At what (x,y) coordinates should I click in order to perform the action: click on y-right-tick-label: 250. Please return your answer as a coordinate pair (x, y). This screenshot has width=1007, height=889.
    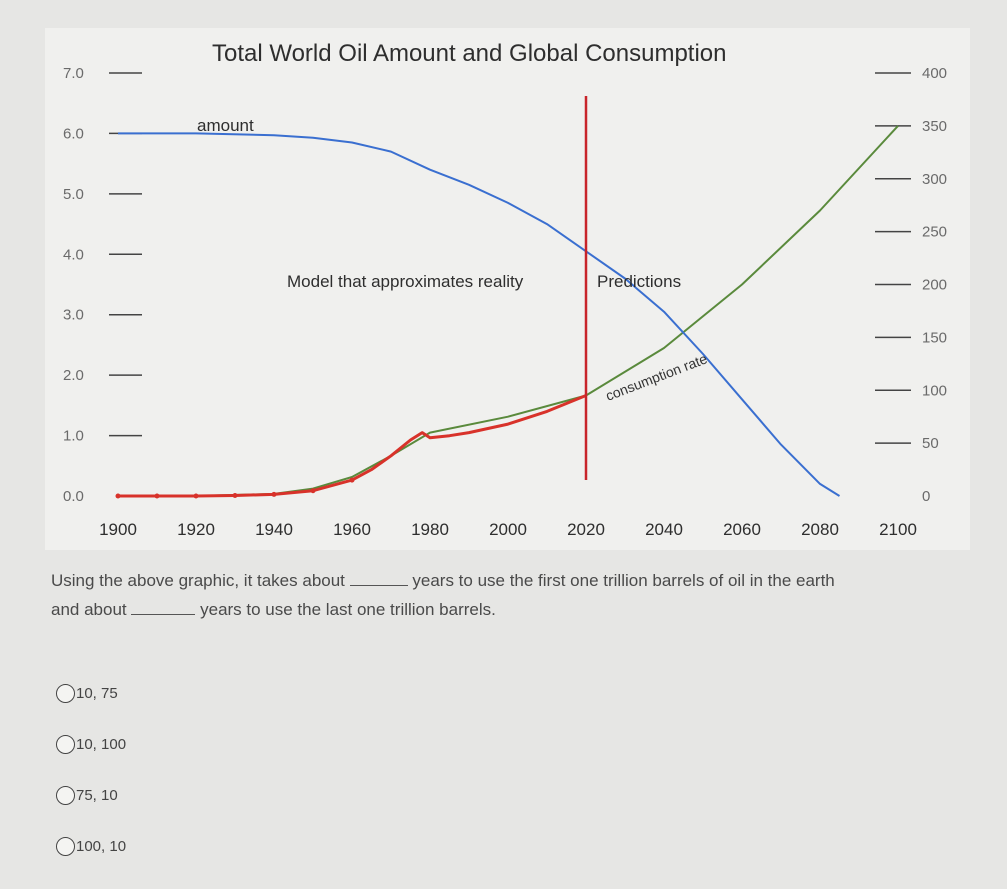
    Looking at the image, I should click on (934, 232).